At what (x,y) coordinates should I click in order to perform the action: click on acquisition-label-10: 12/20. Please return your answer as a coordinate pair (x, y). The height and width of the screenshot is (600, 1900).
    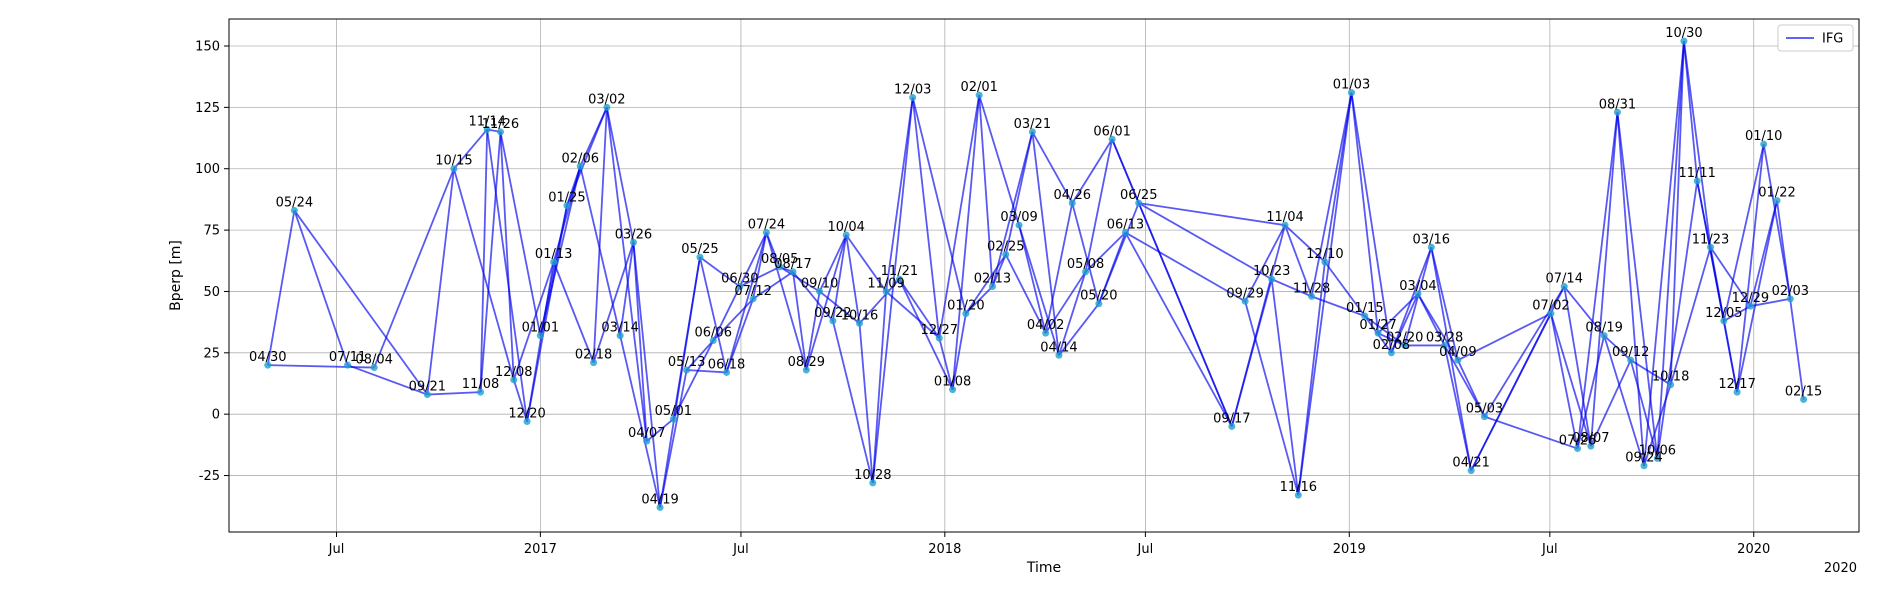
    Looking at the image, I should click on (526, 414).